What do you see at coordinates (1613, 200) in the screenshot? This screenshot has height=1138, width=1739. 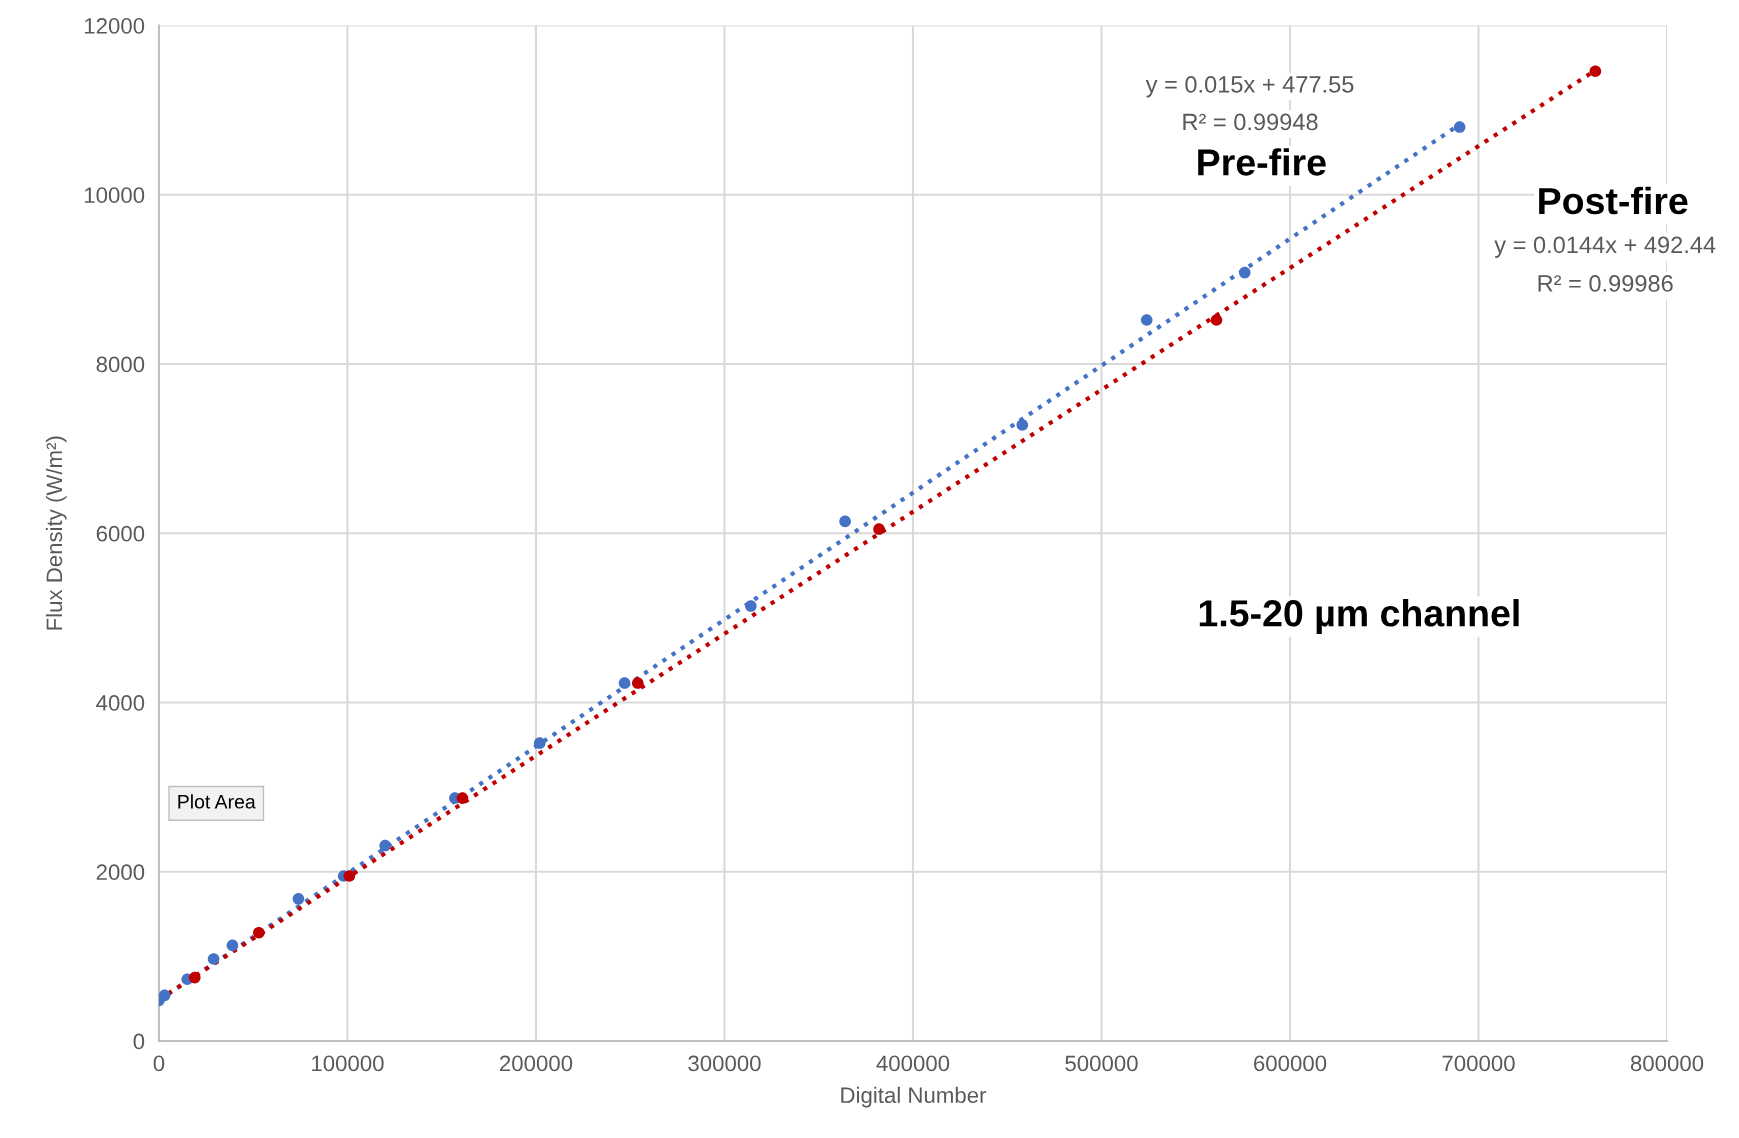 I see `annotation: Post-fire` at bounding box center [1613, 200].